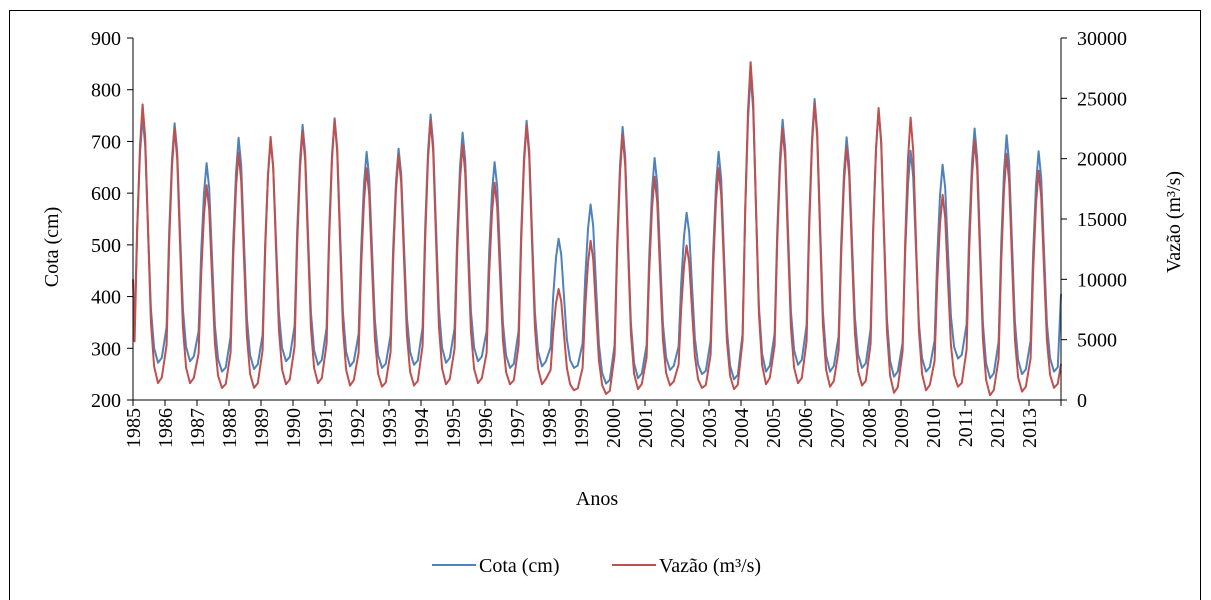 The width and height of the screenshot is (1211, 600). What do you see at coordinates (454, 428) in the screenshot?
I see `x-tick-label: 1995` at bounding box center [454, 428].